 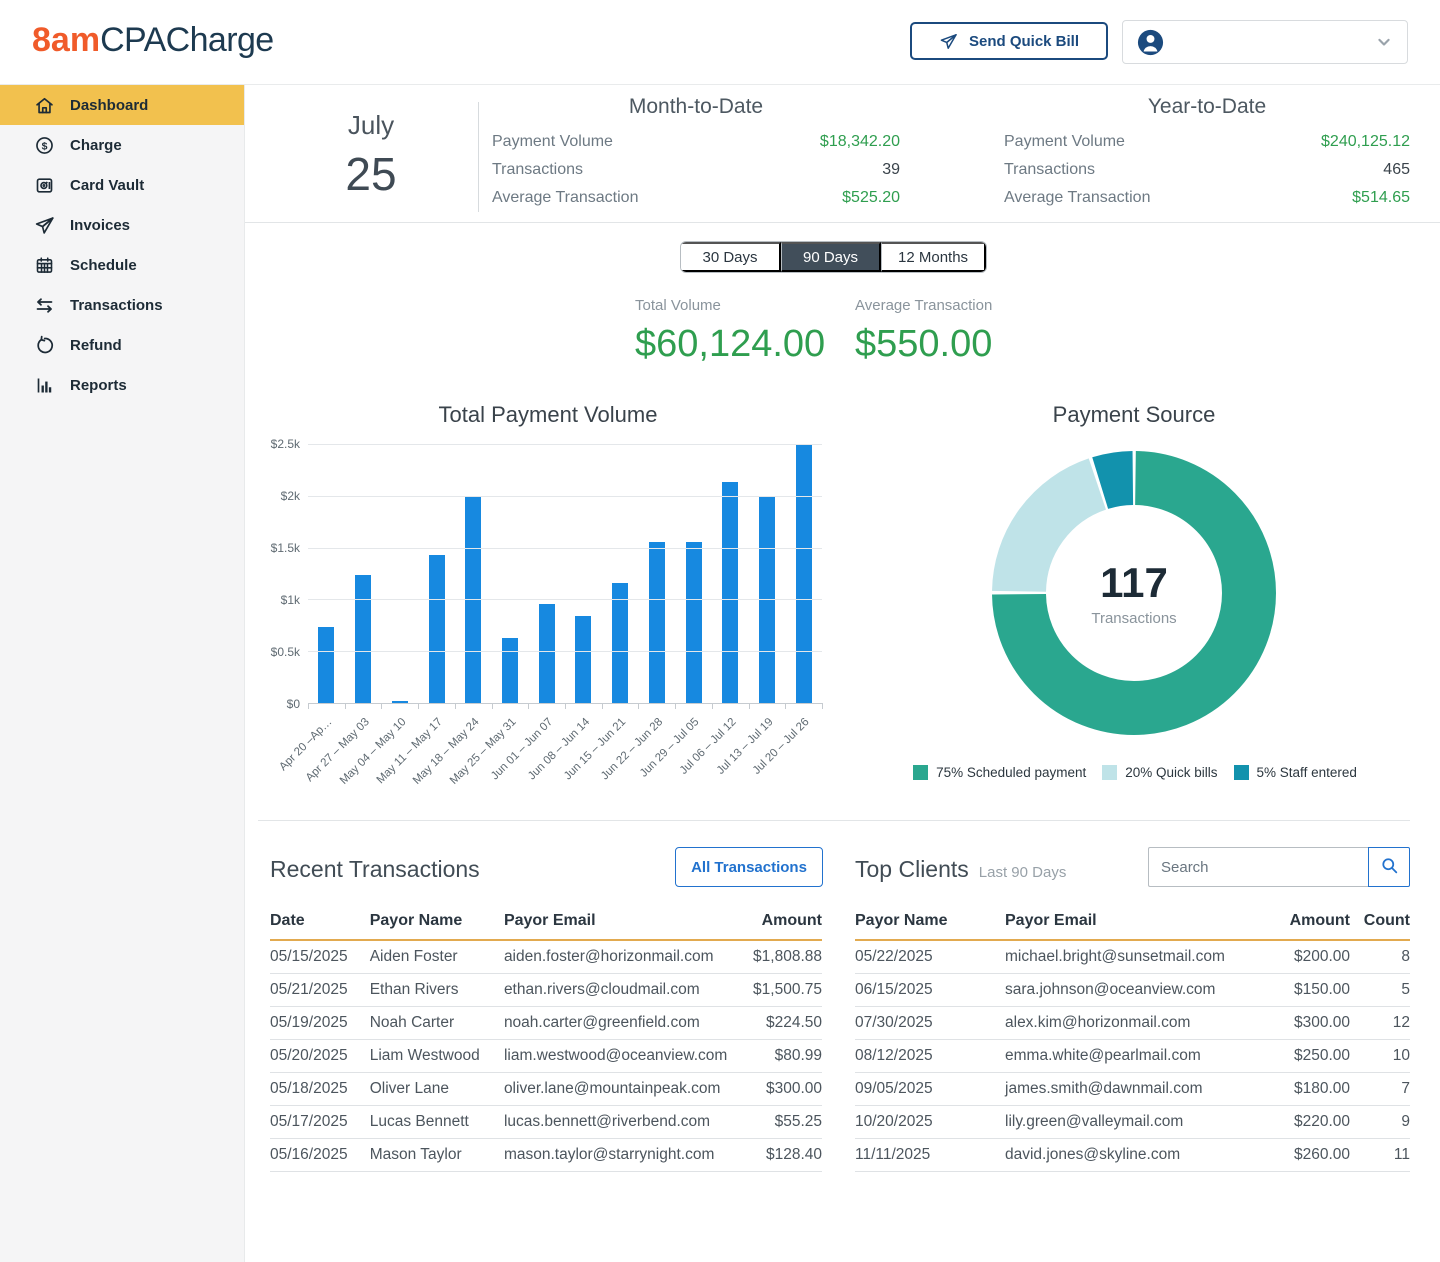 I want to click on sidebar-item-transactions: Transactions, so click(x=122, y=305).